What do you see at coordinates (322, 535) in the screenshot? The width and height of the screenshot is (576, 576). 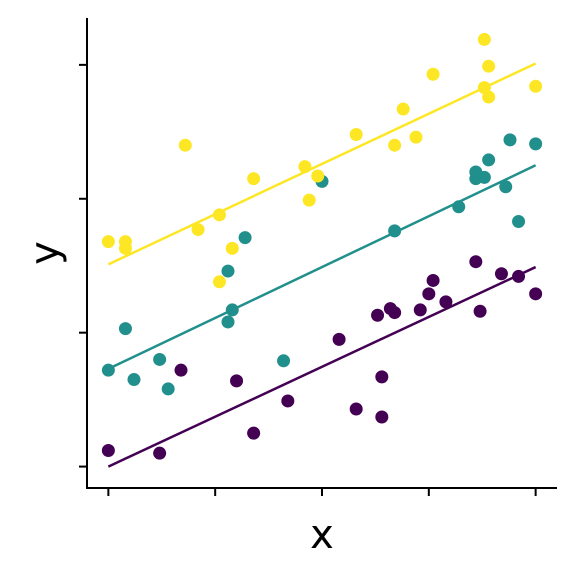 I see `x-axis-label: x` at bounding box center [322, 535].